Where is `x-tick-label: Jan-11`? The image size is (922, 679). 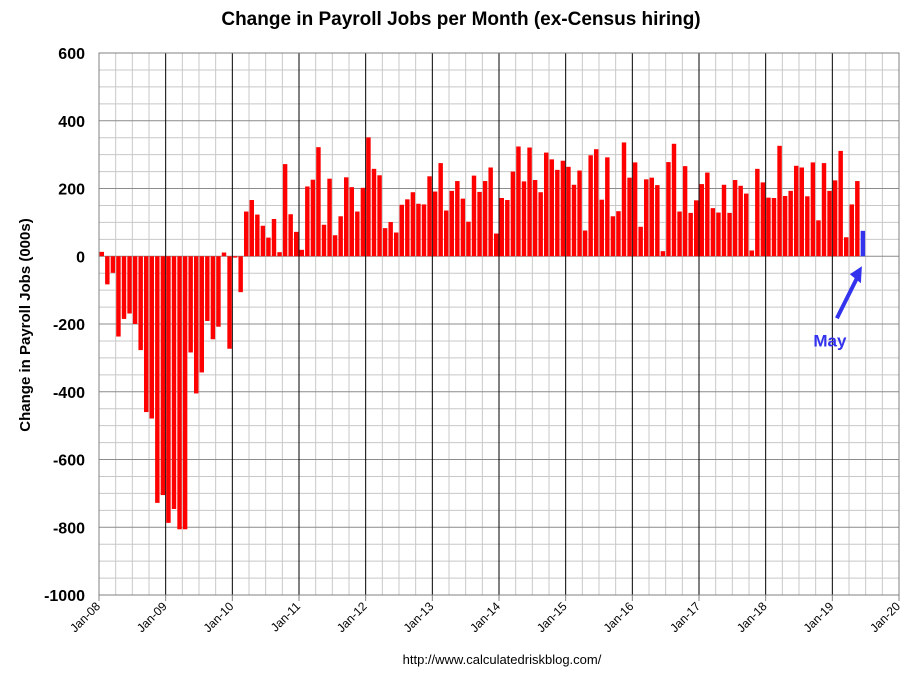 x-tick-label: Jan-11 is located at coordinates (285, 616).